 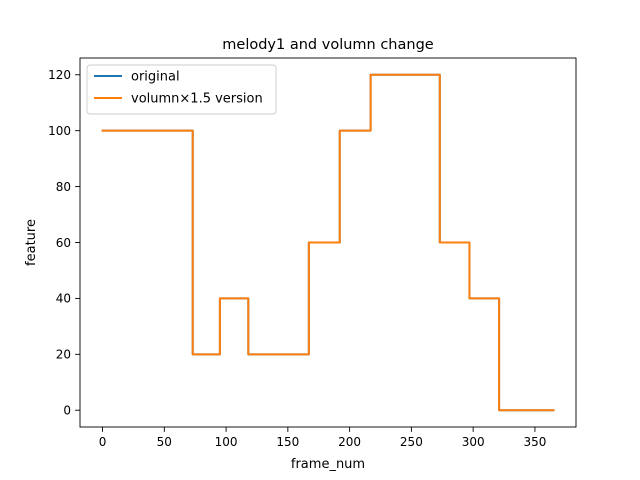 I want to click on x-axis: 0 50 100 150 200 250 300 350, so click(x=322, y=438).